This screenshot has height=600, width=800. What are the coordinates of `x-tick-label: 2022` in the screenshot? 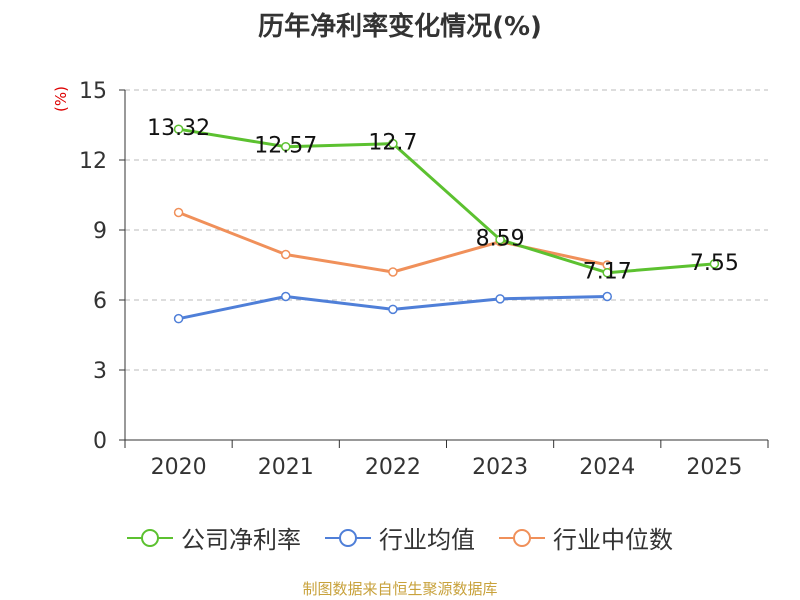 It's located at (393, 467).